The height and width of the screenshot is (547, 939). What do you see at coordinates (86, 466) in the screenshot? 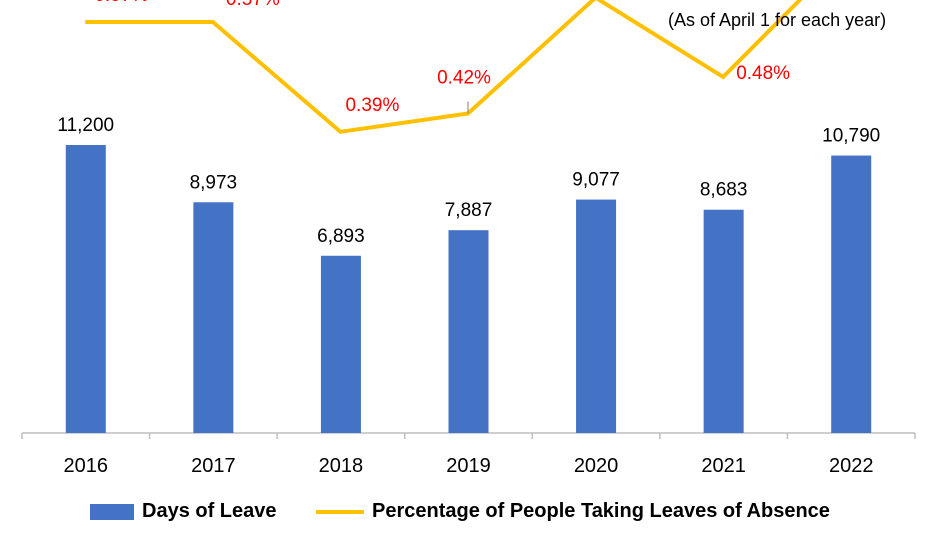
I see `category-label-2016: 2016` at bounding box center [86, 466].